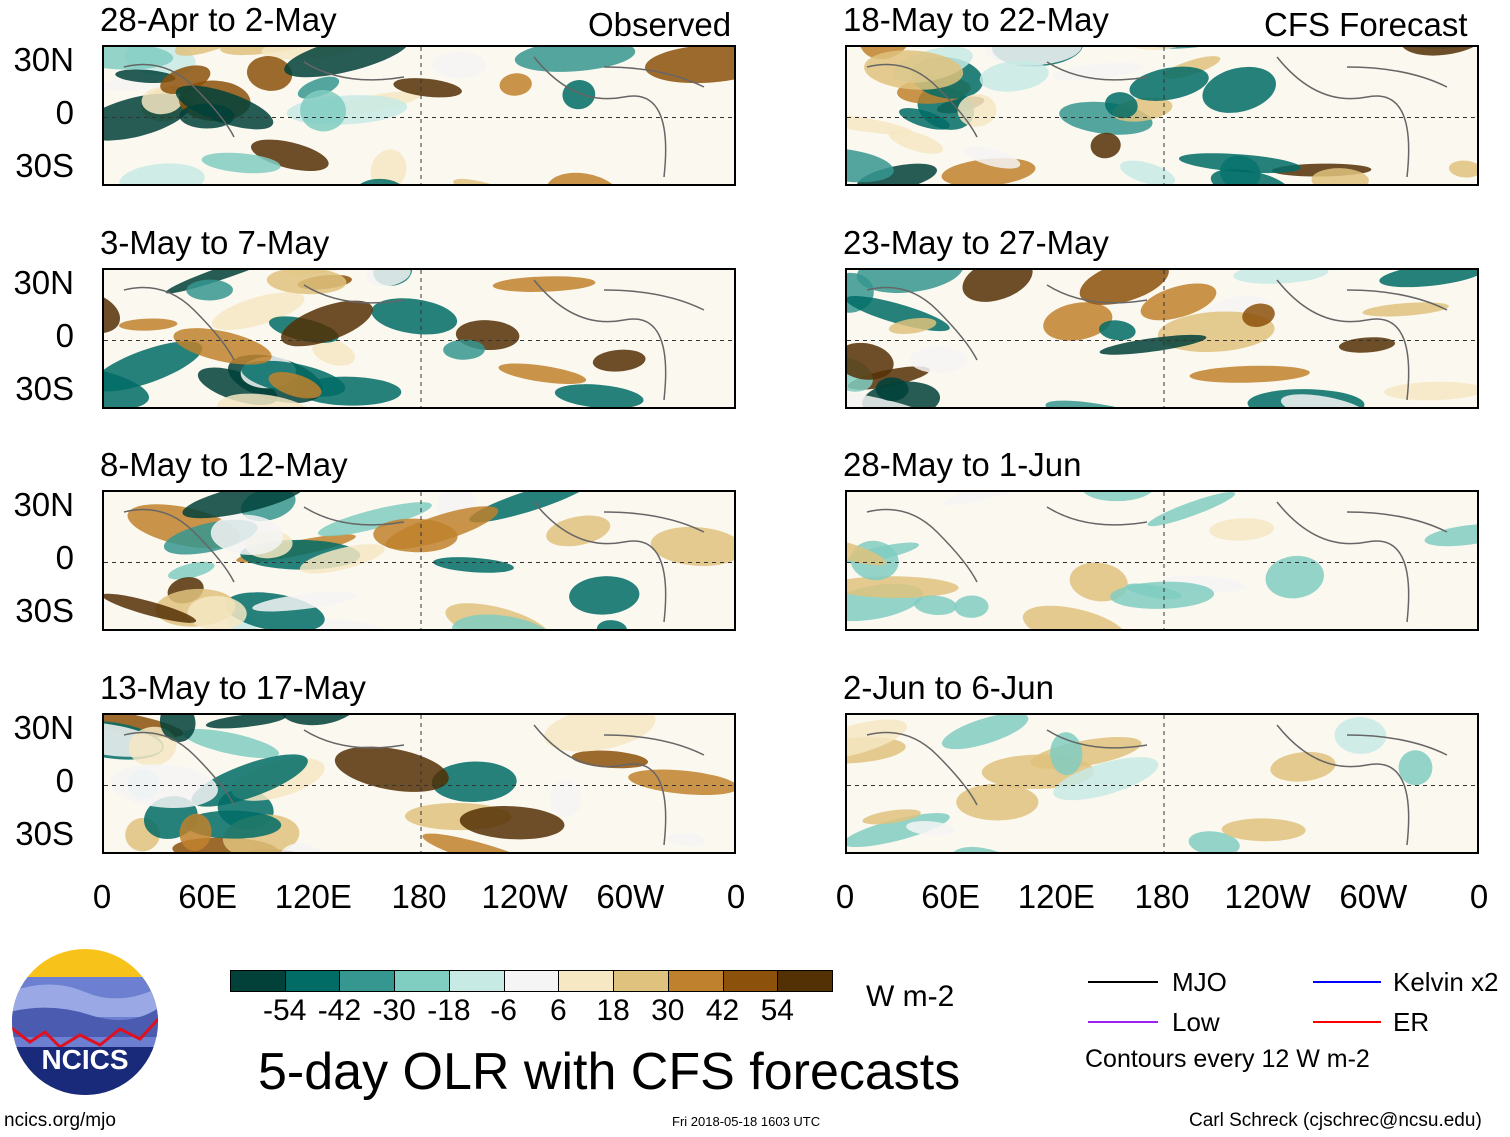 The image size is (1510, 1137). I want to click on kelvin-label: Kelvin x2, so click(1446, 982).